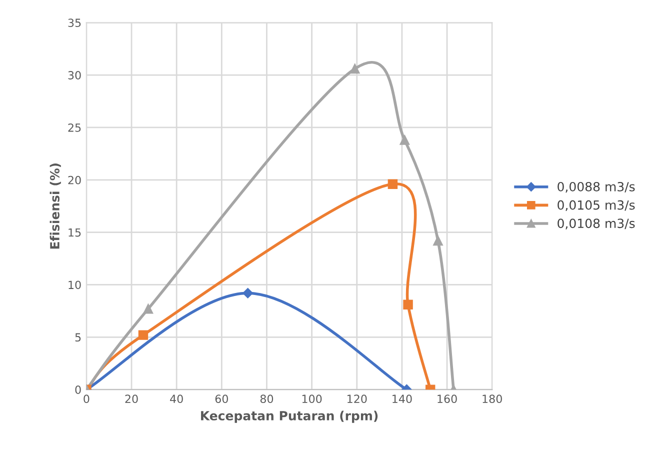 Image resolution: width=665 pixels, height=453 pixels. I want to click on x-tick-label: 180, so click(492, 399).